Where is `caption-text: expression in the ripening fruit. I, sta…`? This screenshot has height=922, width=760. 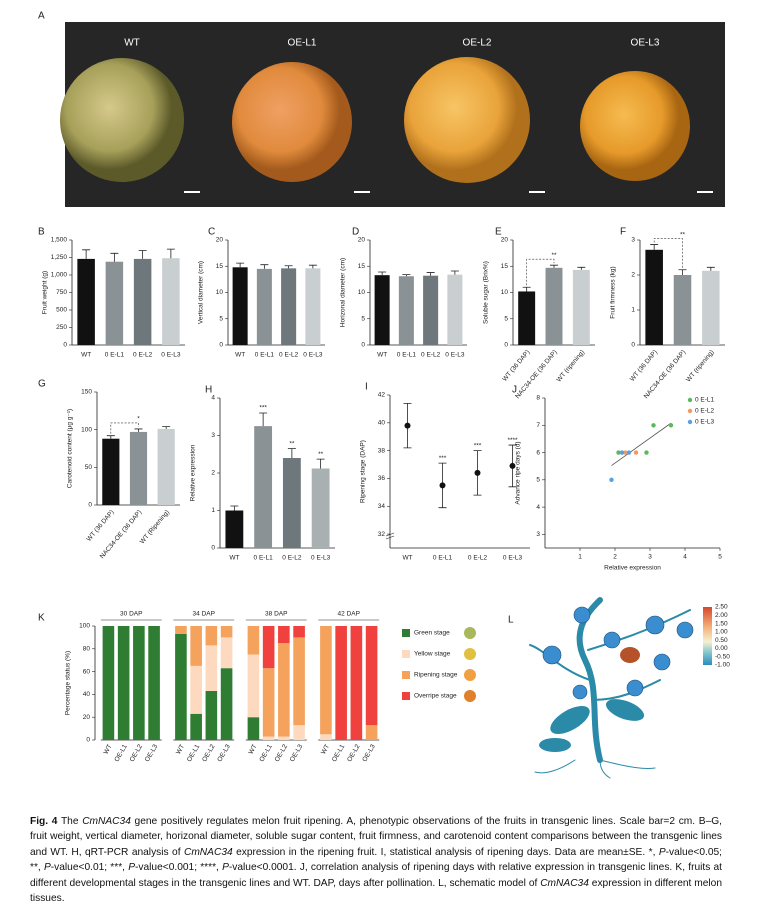
caption-text: expression in the ripening fruit. I, sta… is located at coordinates (445, 852).